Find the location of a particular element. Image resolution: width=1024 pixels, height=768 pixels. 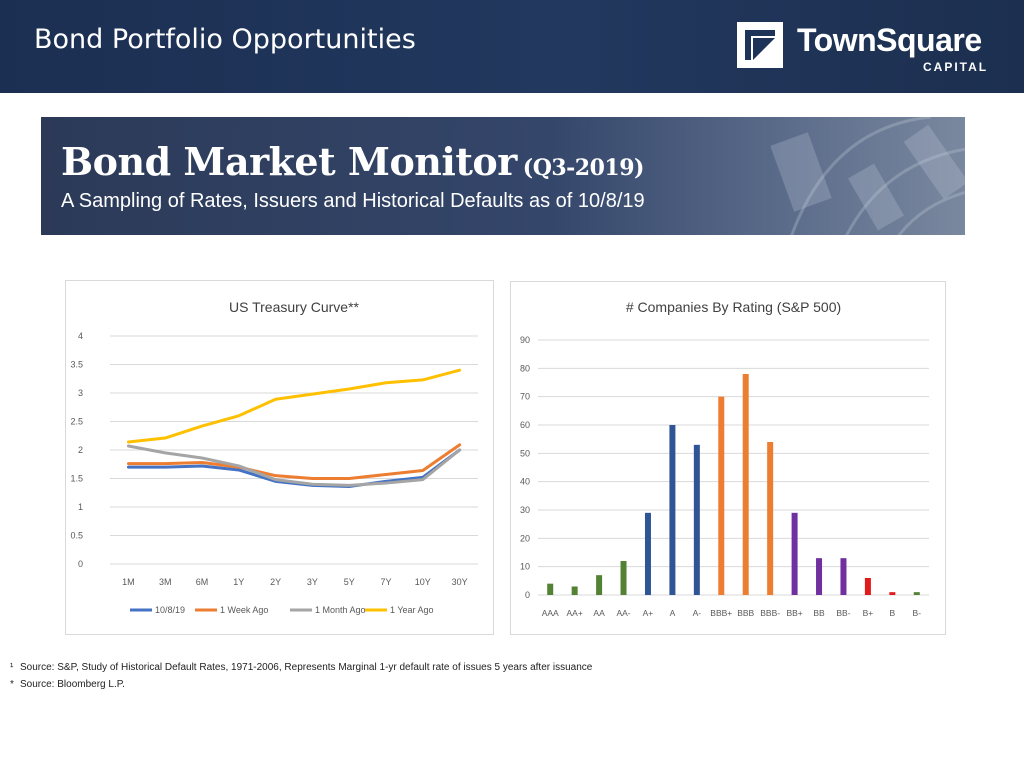

banner-background-decoration is located at coordinates (868, 176).